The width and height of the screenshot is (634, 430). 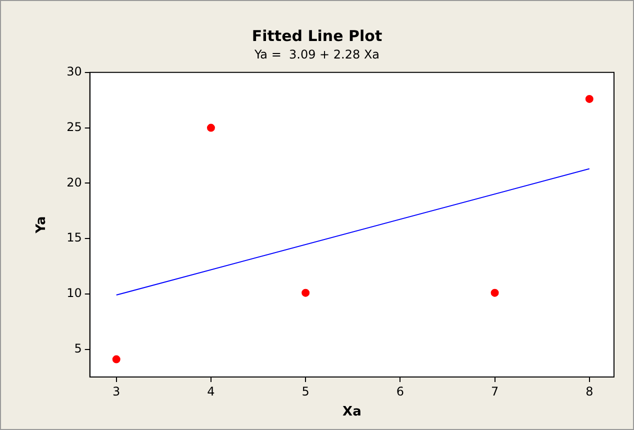 I want to click on x-axis-title: Xa, so click(x=352, y=412).